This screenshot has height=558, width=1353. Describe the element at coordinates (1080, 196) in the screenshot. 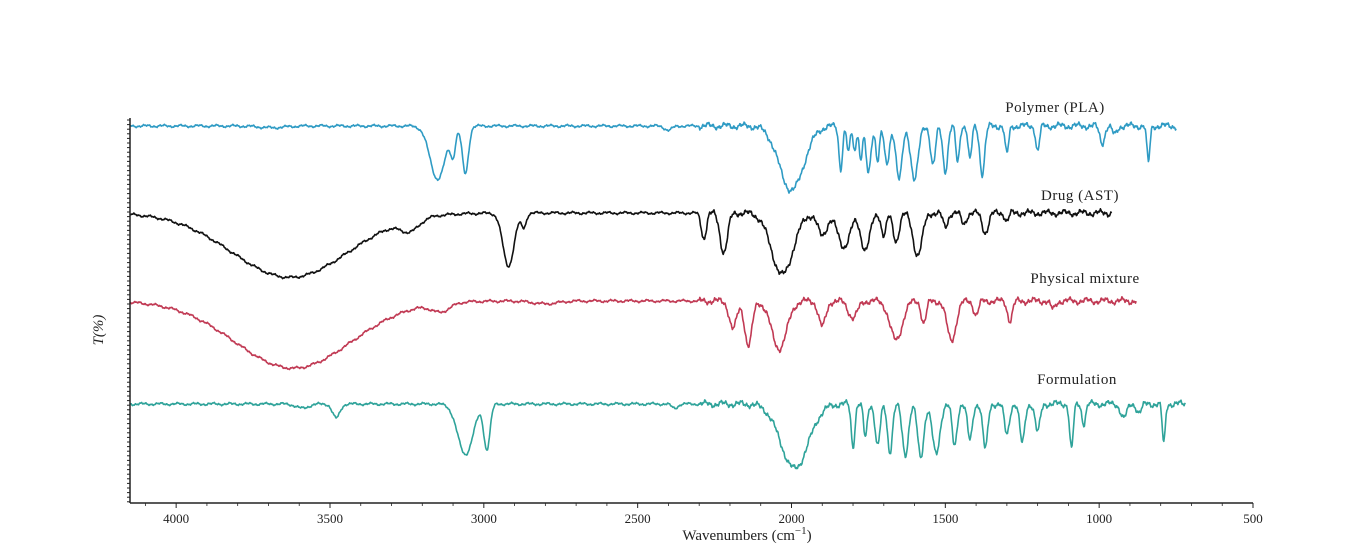

I see `series-label: Drug (AST)` at that location.